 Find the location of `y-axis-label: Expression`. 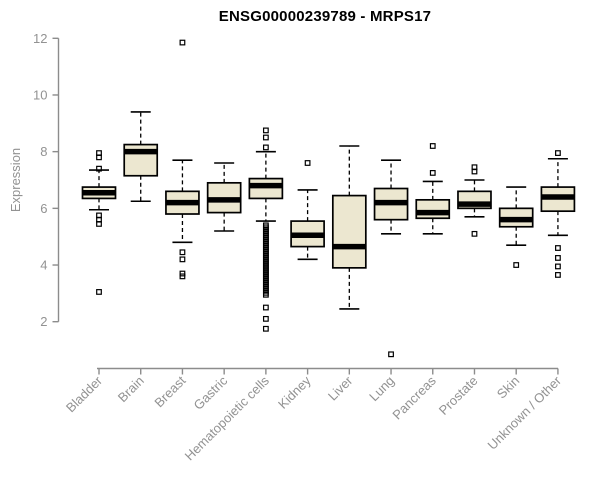

y-axis-label: Expression is located at coordinates (15, 180).